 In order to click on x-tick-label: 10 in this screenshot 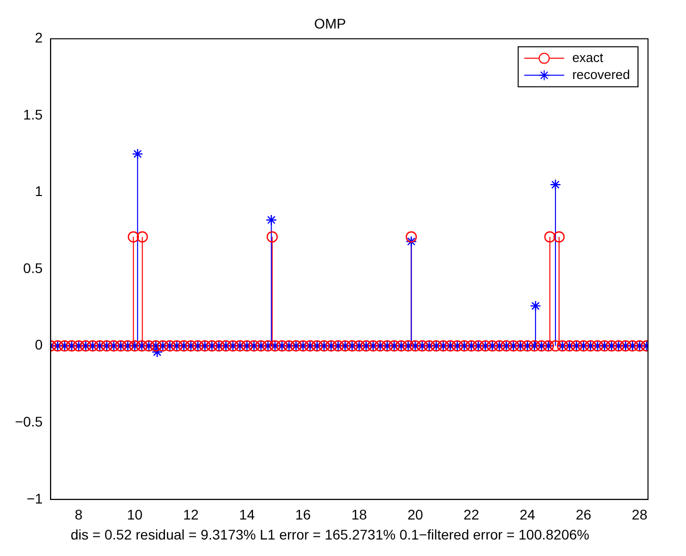, I will do `click(134, 514)`.